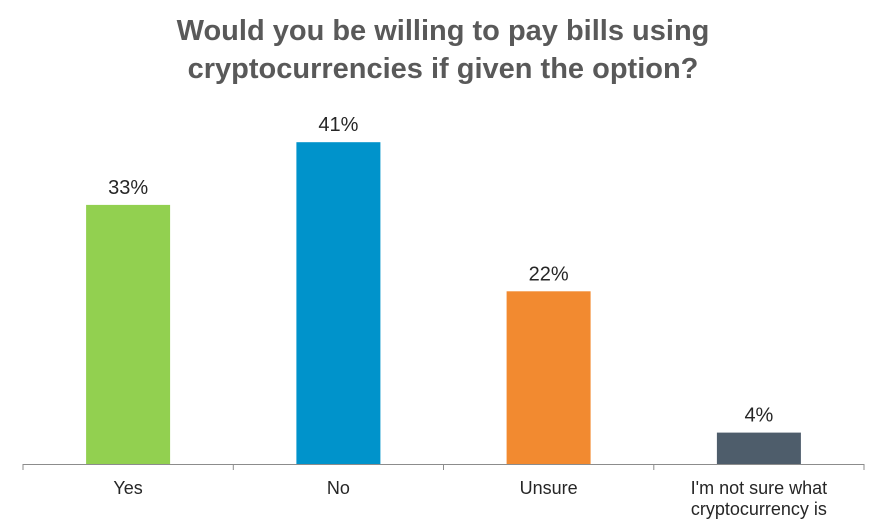 This screenshot has width=886, height=531. Describe the element at coordinates (549, 488) in the screenshot. I see `category-label-2: Unsure` at that location.